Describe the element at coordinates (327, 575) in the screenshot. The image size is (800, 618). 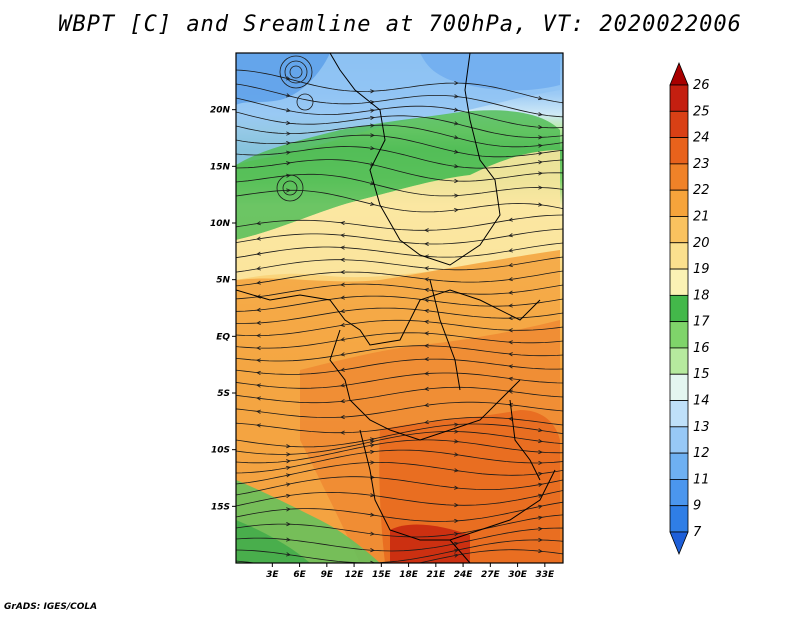
I see `lon-tick-label: 9E` at that location.